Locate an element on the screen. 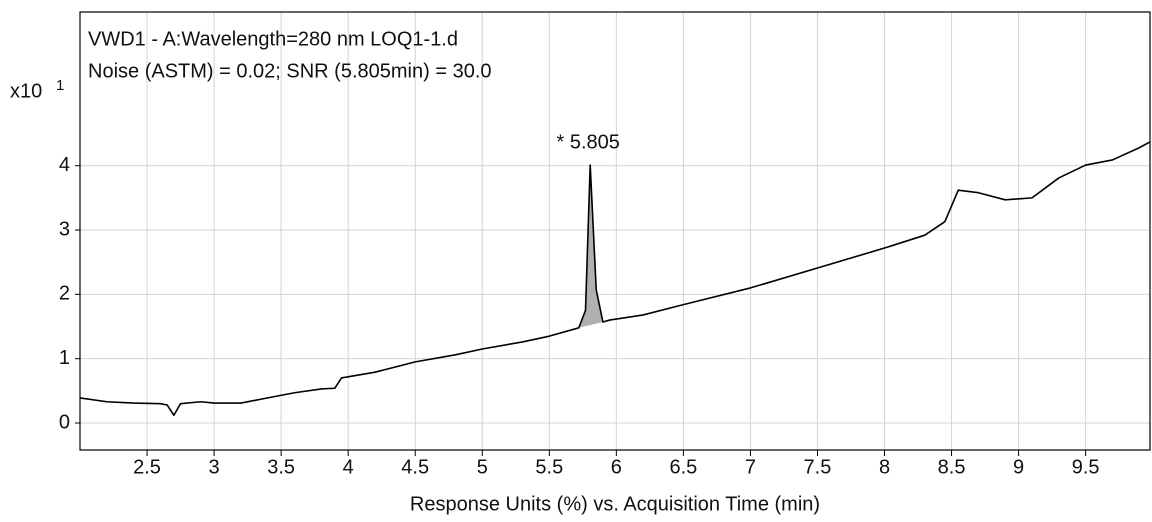  x-tick-label: 7 is located at coordinates (750, 467).